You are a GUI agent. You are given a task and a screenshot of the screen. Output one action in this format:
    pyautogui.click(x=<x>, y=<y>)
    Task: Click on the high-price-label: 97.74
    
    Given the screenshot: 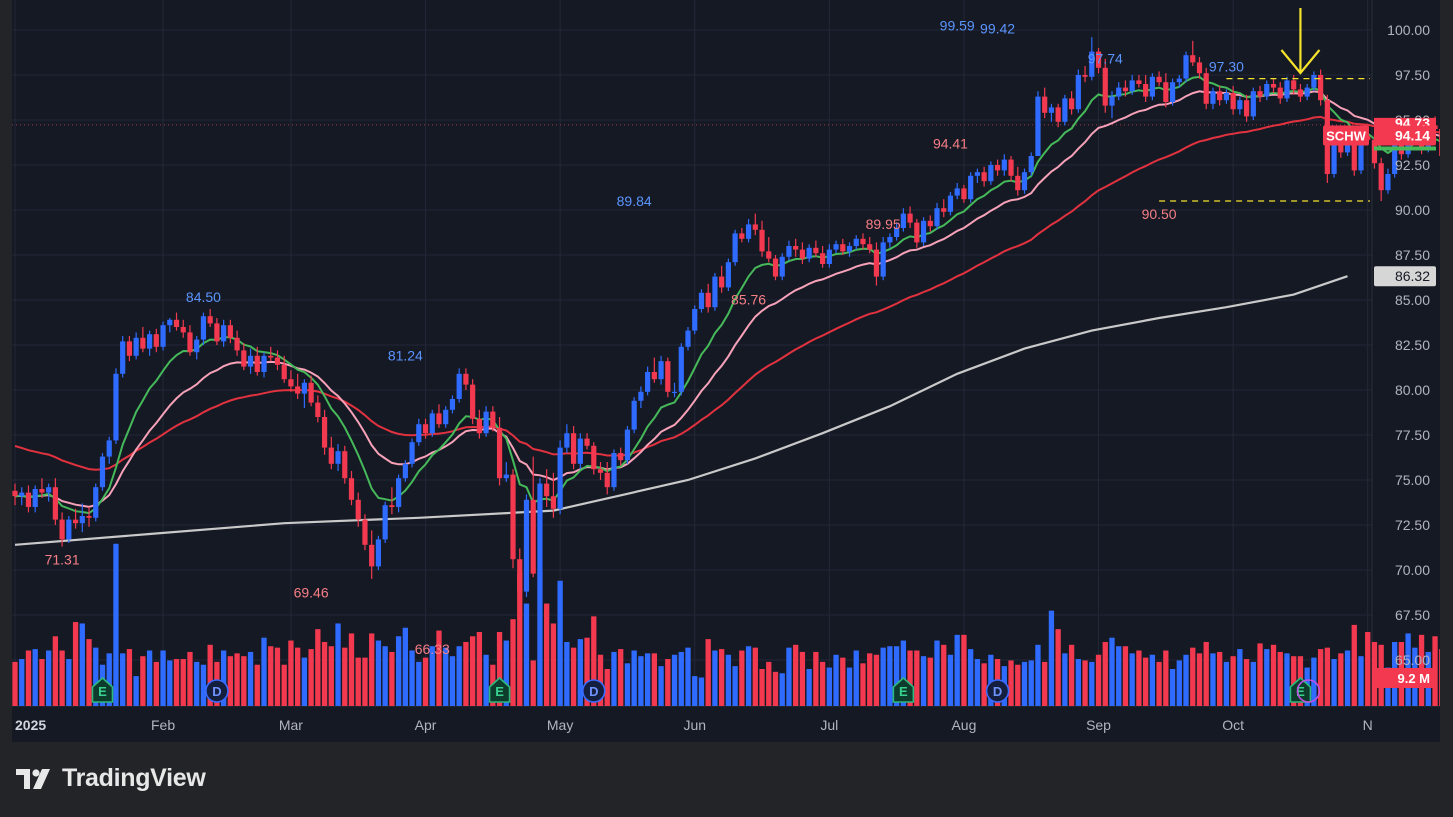 What is the action you would take?
    pyautogui.click(x=1105, y=59)
    